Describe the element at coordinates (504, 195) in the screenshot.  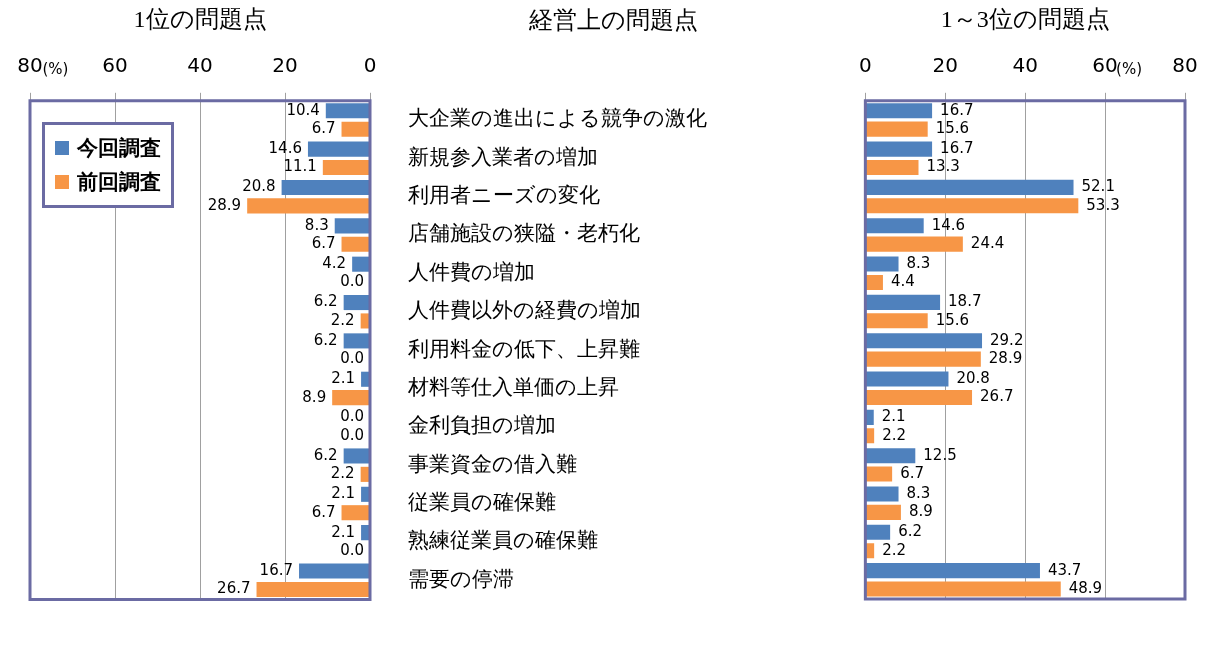
I see `y-tick-label: 利用者ニーズの変化` at that location.